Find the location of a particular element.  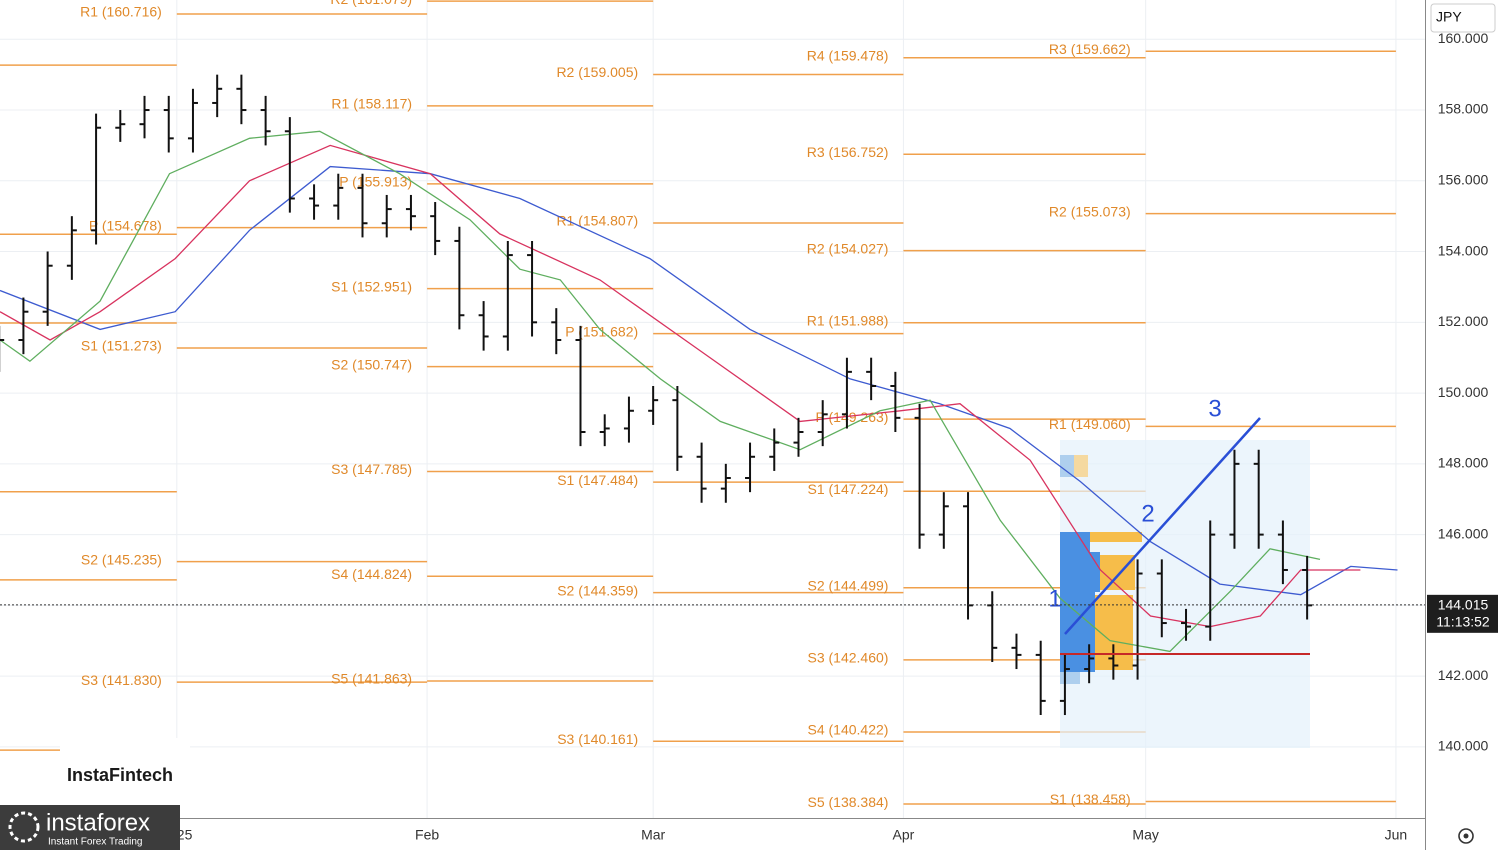

settings-icon-dot is located at coordinates (1466, 836).